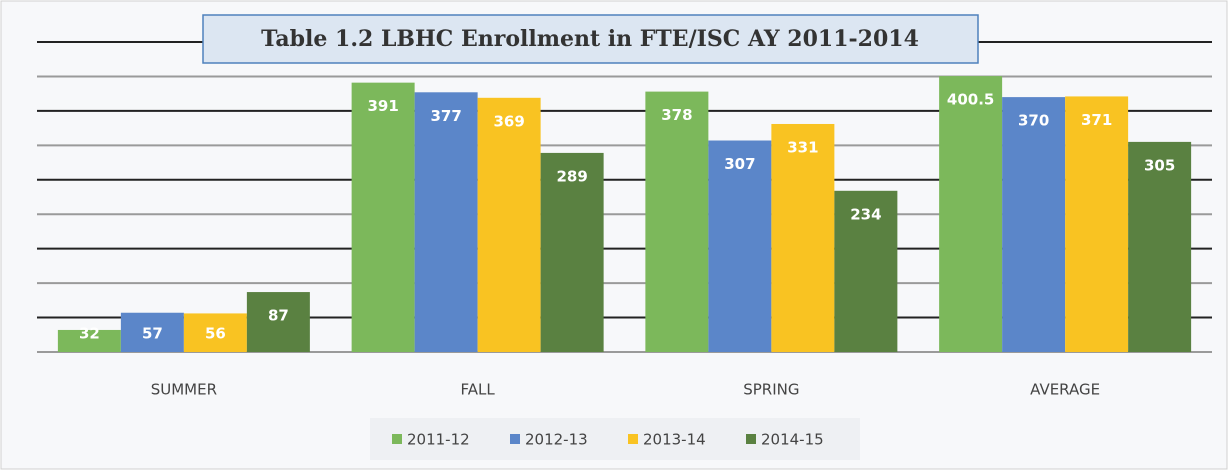  Describe the element at coordinates (1065, 390) in the screenshot. I see `x-tick-label: AVERAGE` at that location.